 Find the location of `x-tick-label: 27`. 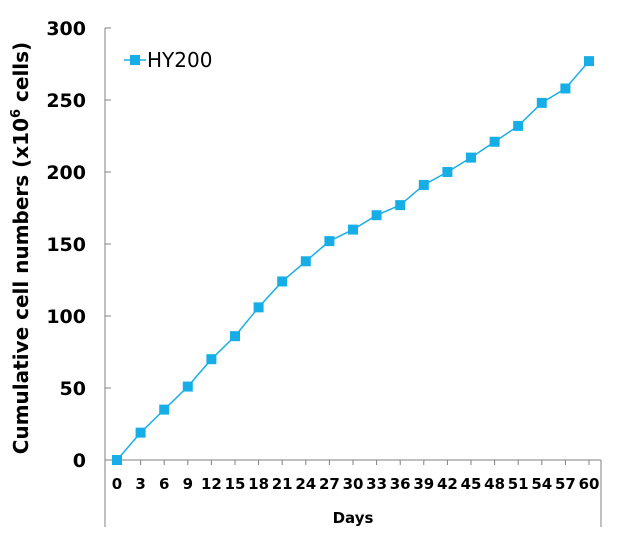

x-tick-label: 27 is located at coordinates (329, 484).